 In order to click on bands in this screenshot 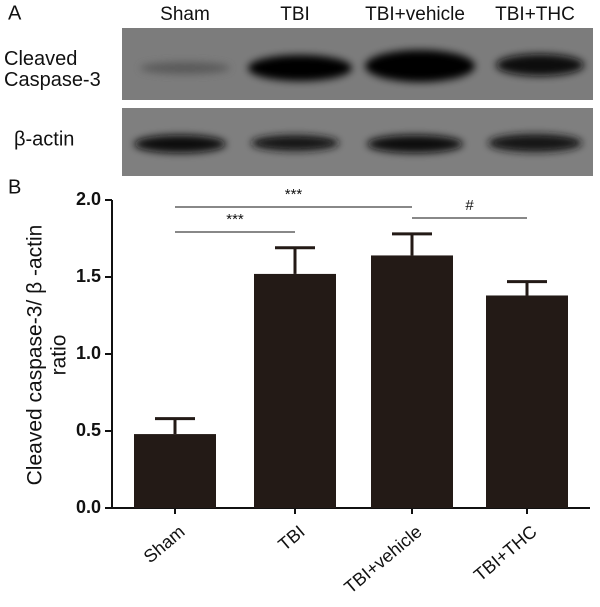, I will do `click(359, 101)`.